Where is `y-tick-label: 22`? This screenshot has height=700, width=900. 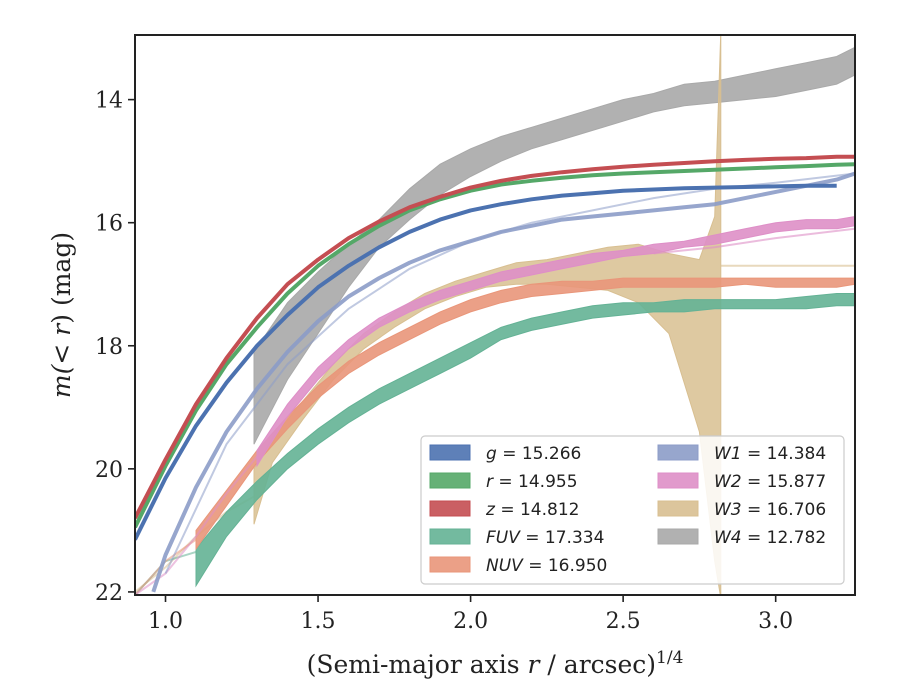 y-tick-label: 22 is located at coordinates (109, 593).